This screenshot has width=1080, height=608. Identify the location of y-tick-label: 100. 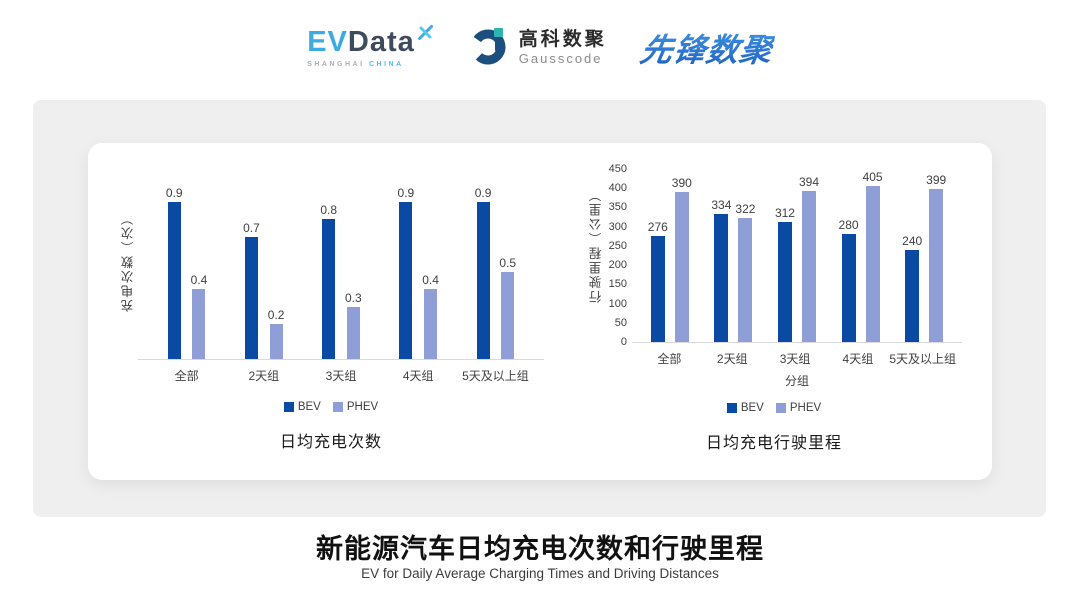
(617, 303).